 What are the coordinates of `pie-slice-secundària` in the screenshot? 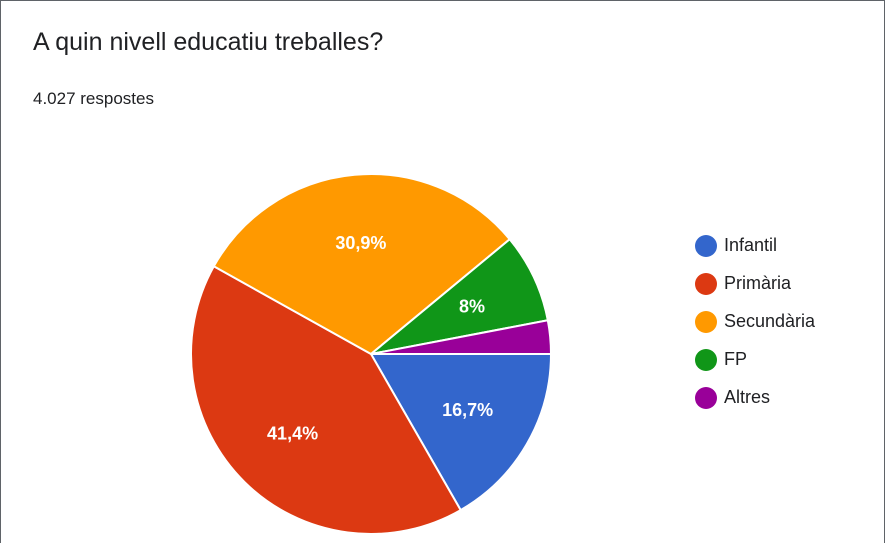 It's located at (362, 264).